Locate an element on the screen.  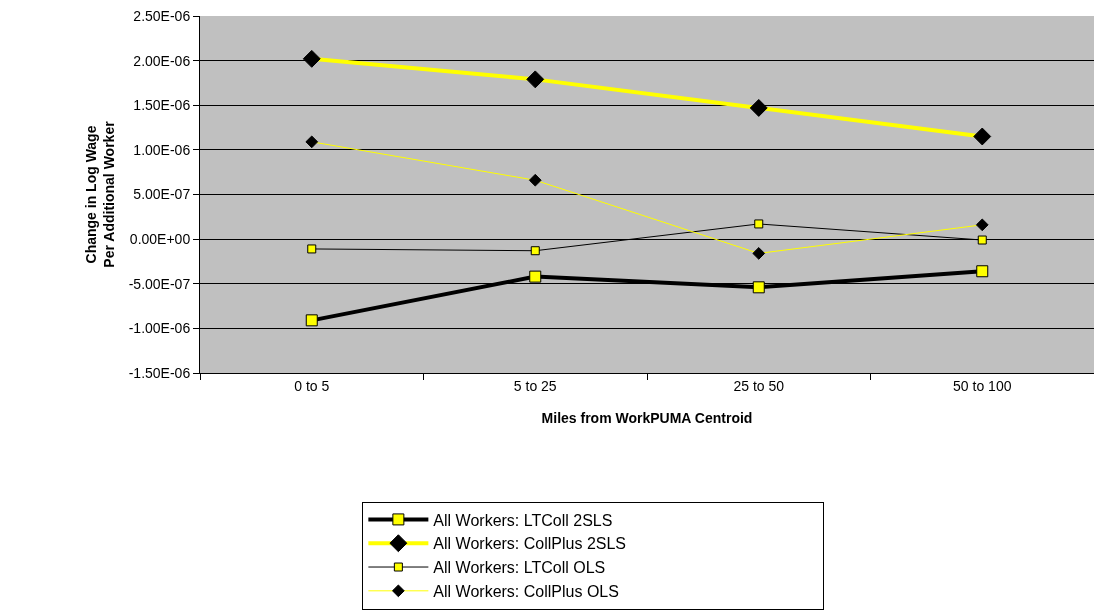
y-tick-label: 2.50E-06 is located at coordinates (162, 15).